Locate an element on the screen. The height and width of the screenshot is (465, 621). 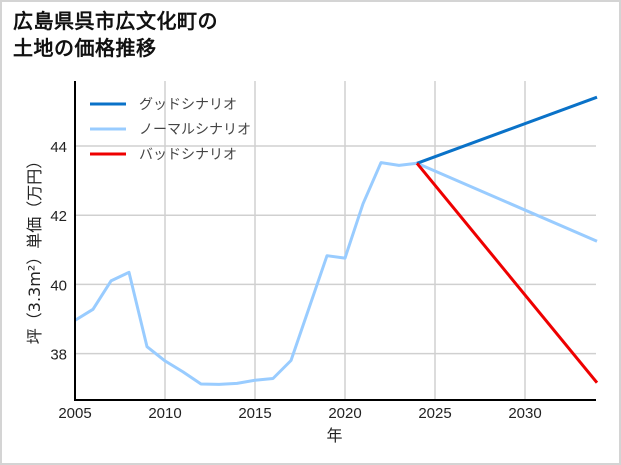
legend-label-0: グッドシナリオ is located at coordinates (188, 105).